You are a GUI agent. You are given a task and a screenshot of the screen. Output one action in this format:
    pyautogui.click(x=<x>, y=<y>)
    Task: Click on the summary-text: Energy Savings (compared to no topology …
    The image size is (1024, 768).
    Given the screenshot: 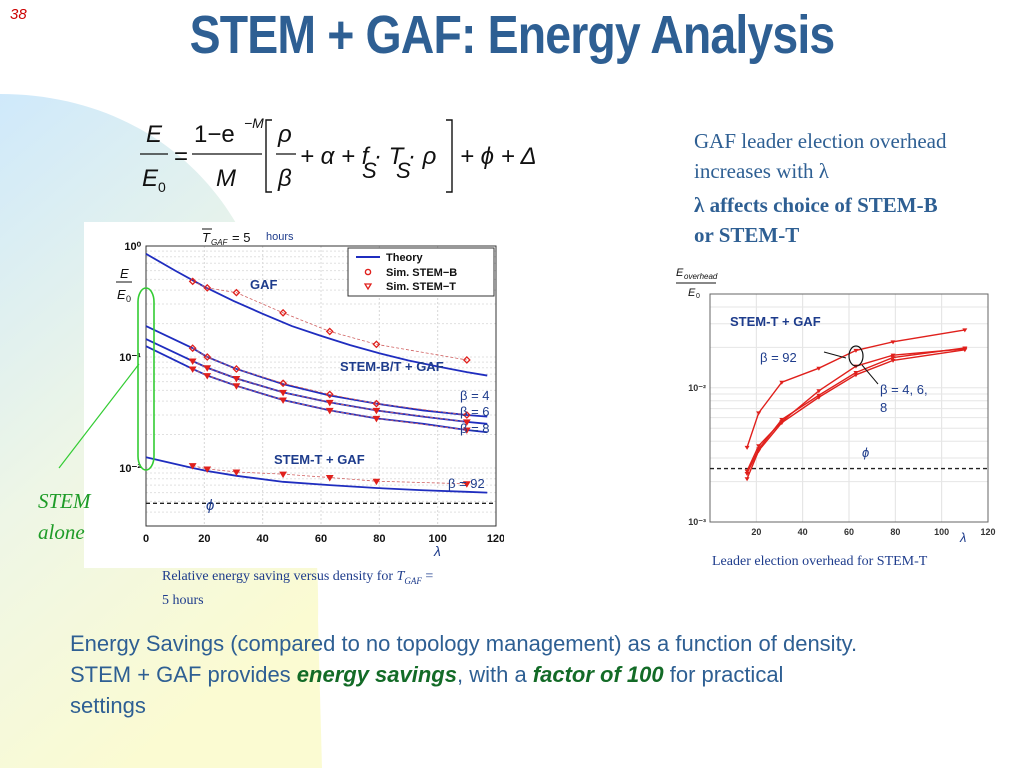 What is the action you would take?
    pyautogui.click(x=535, y=674)
    